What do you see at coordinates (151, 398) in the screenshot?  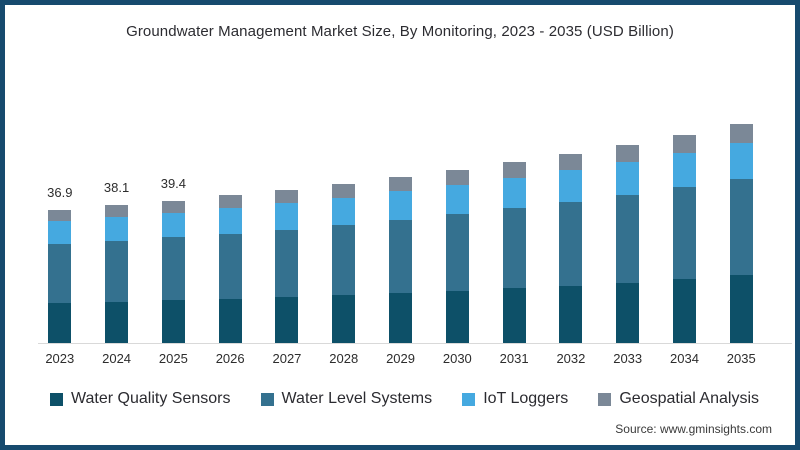 I see `legend-label: Water Quality Sensors` at bounding box center [151, 398].